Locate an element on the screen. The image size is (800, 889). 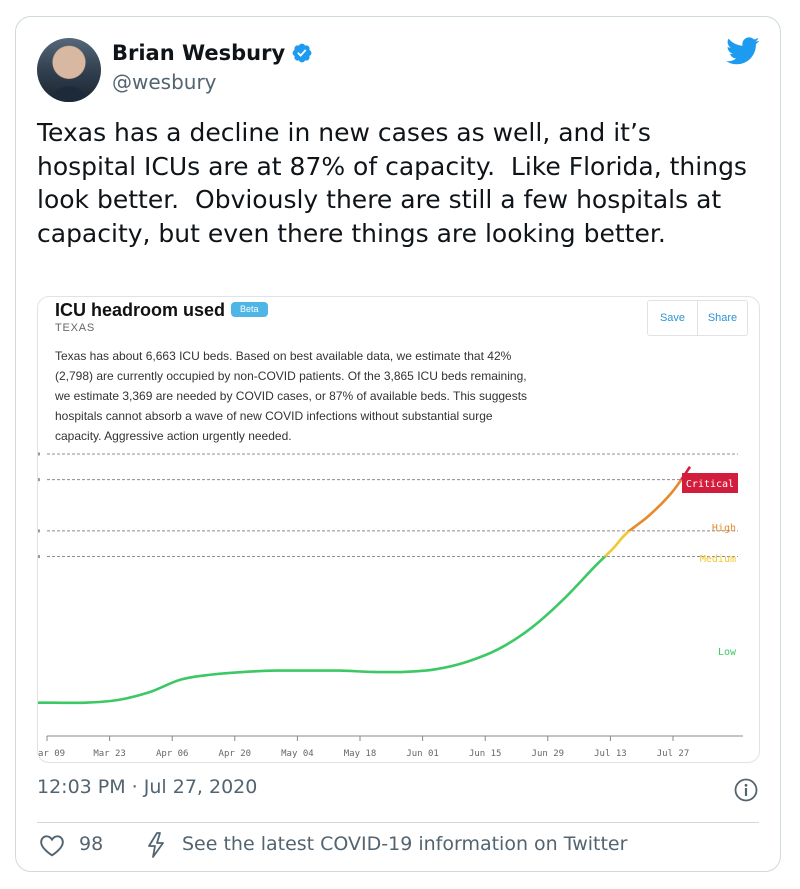
x-tick-label: Mar 23 is located at coordinates (109, 754).